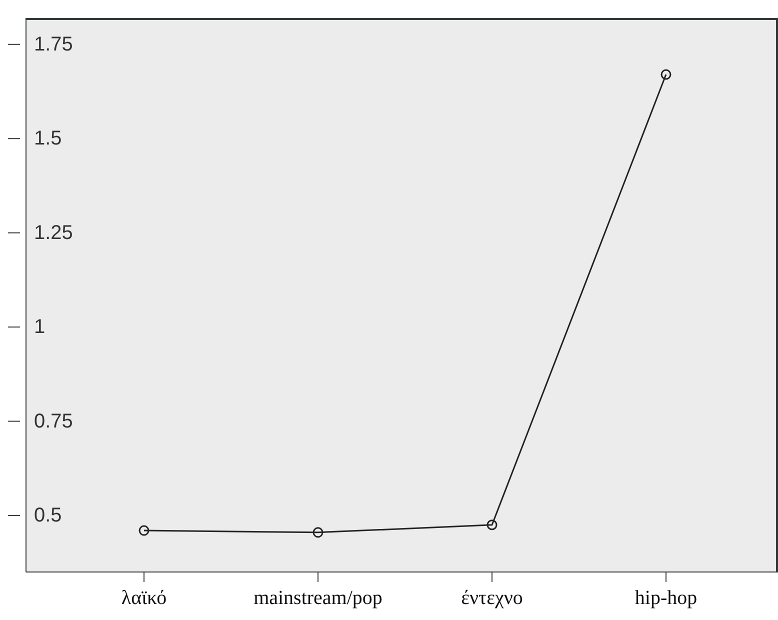  Describe the element at coordinates (318, 598) in the screenshot. I see `x-tick-label: mainstream/pop` at that location.